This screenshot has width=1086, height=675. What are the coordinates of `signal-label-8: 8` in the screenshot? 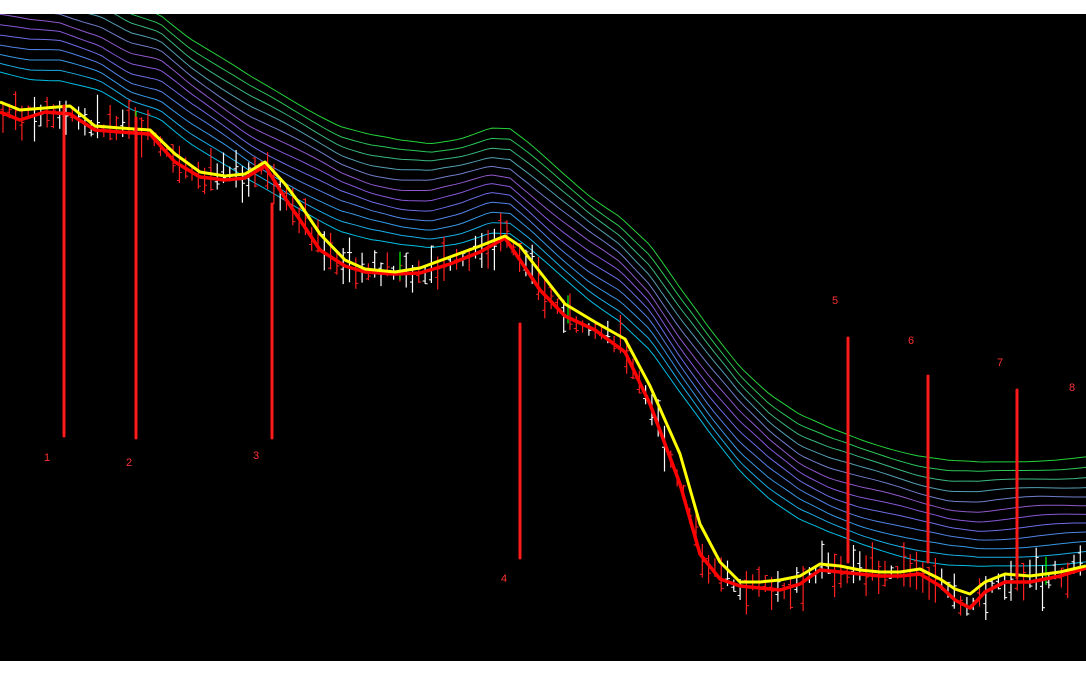 It's located at (1072, 388).